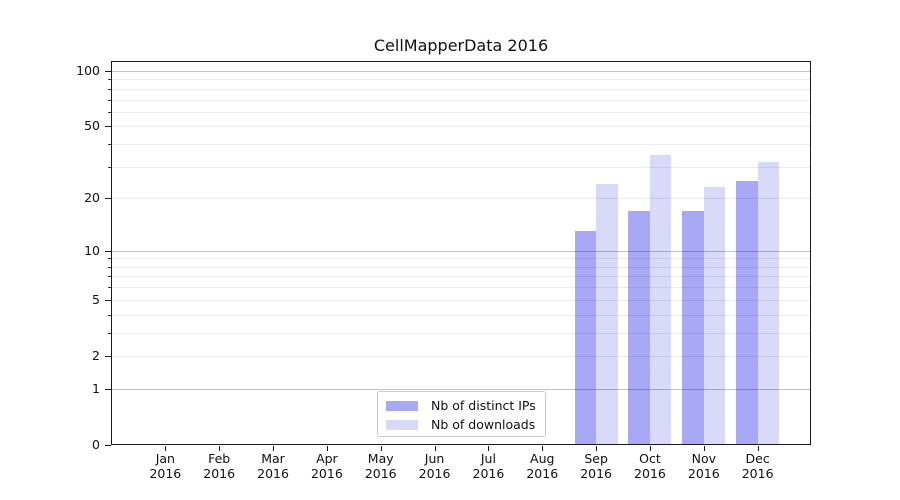 The width and height of the screenshot is (900, 500). I want to click on y-tick-label: 0, so click(96, 444).